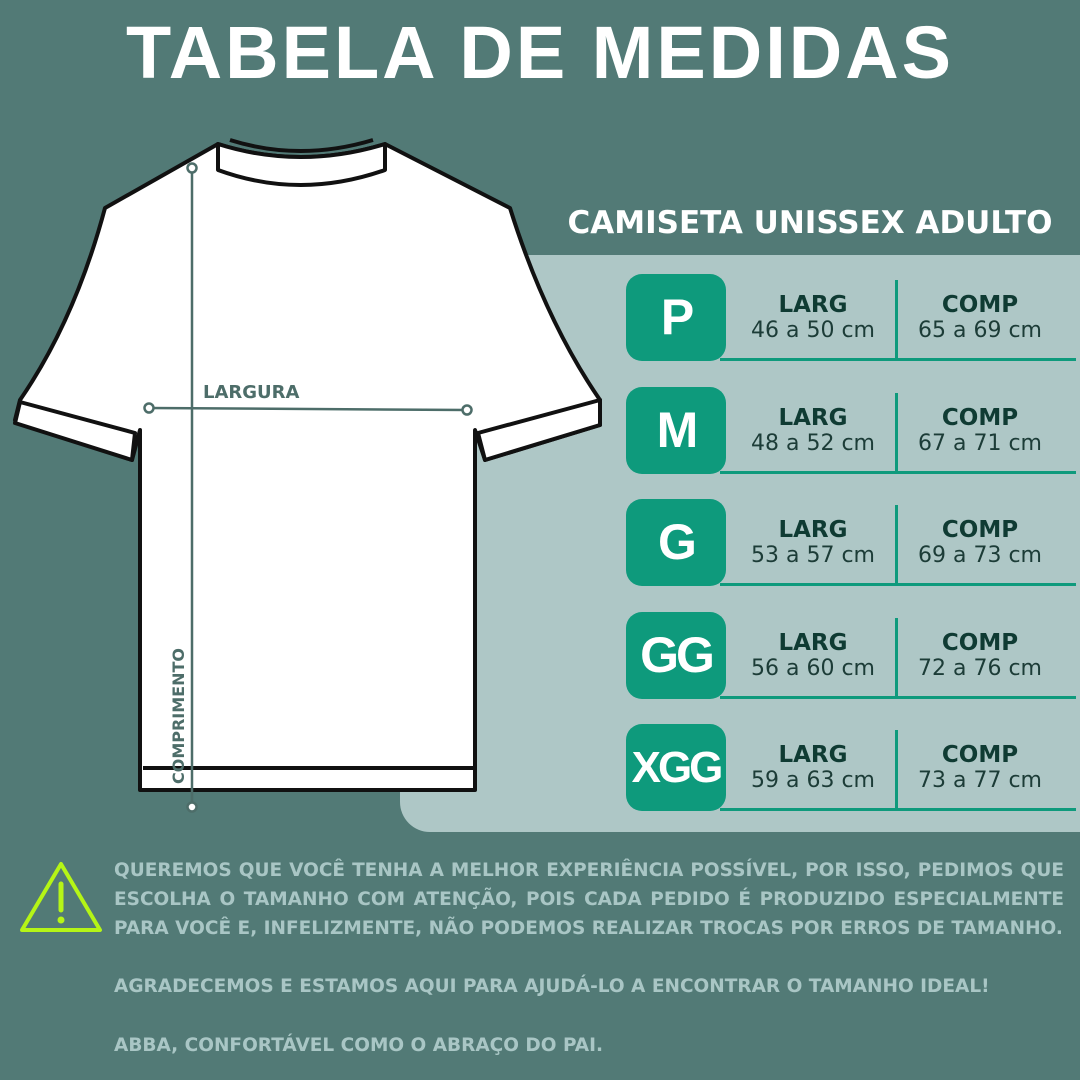  Describe the element at coordinates (851, 542) in the screenshot. I see `size-row-g: G LARG 53 a 57 cm COMP 69 a 73 cm` at that location.